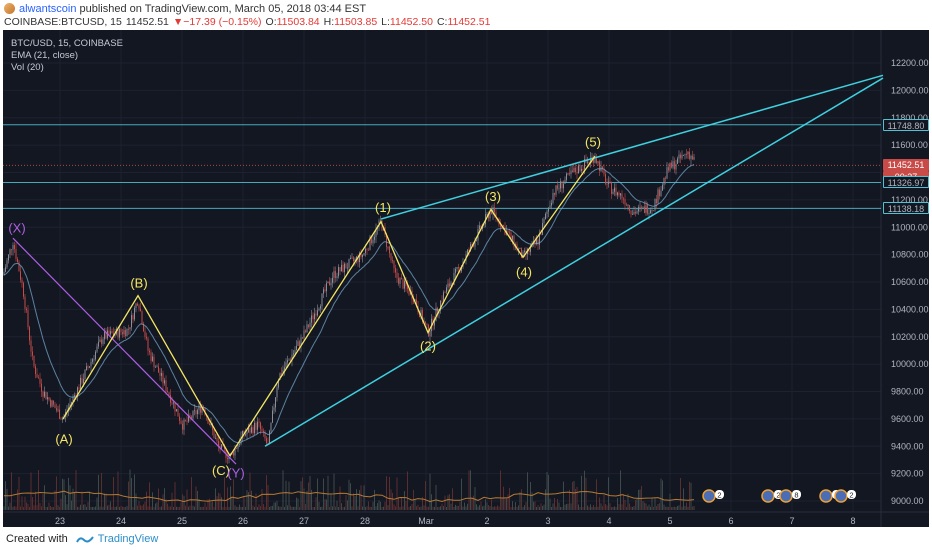 Image resolution: width=932 pixels, height=550 pixels. Describe the element at coordinates (786, 496) in the screenshot. I see `flag-icon` at that location.